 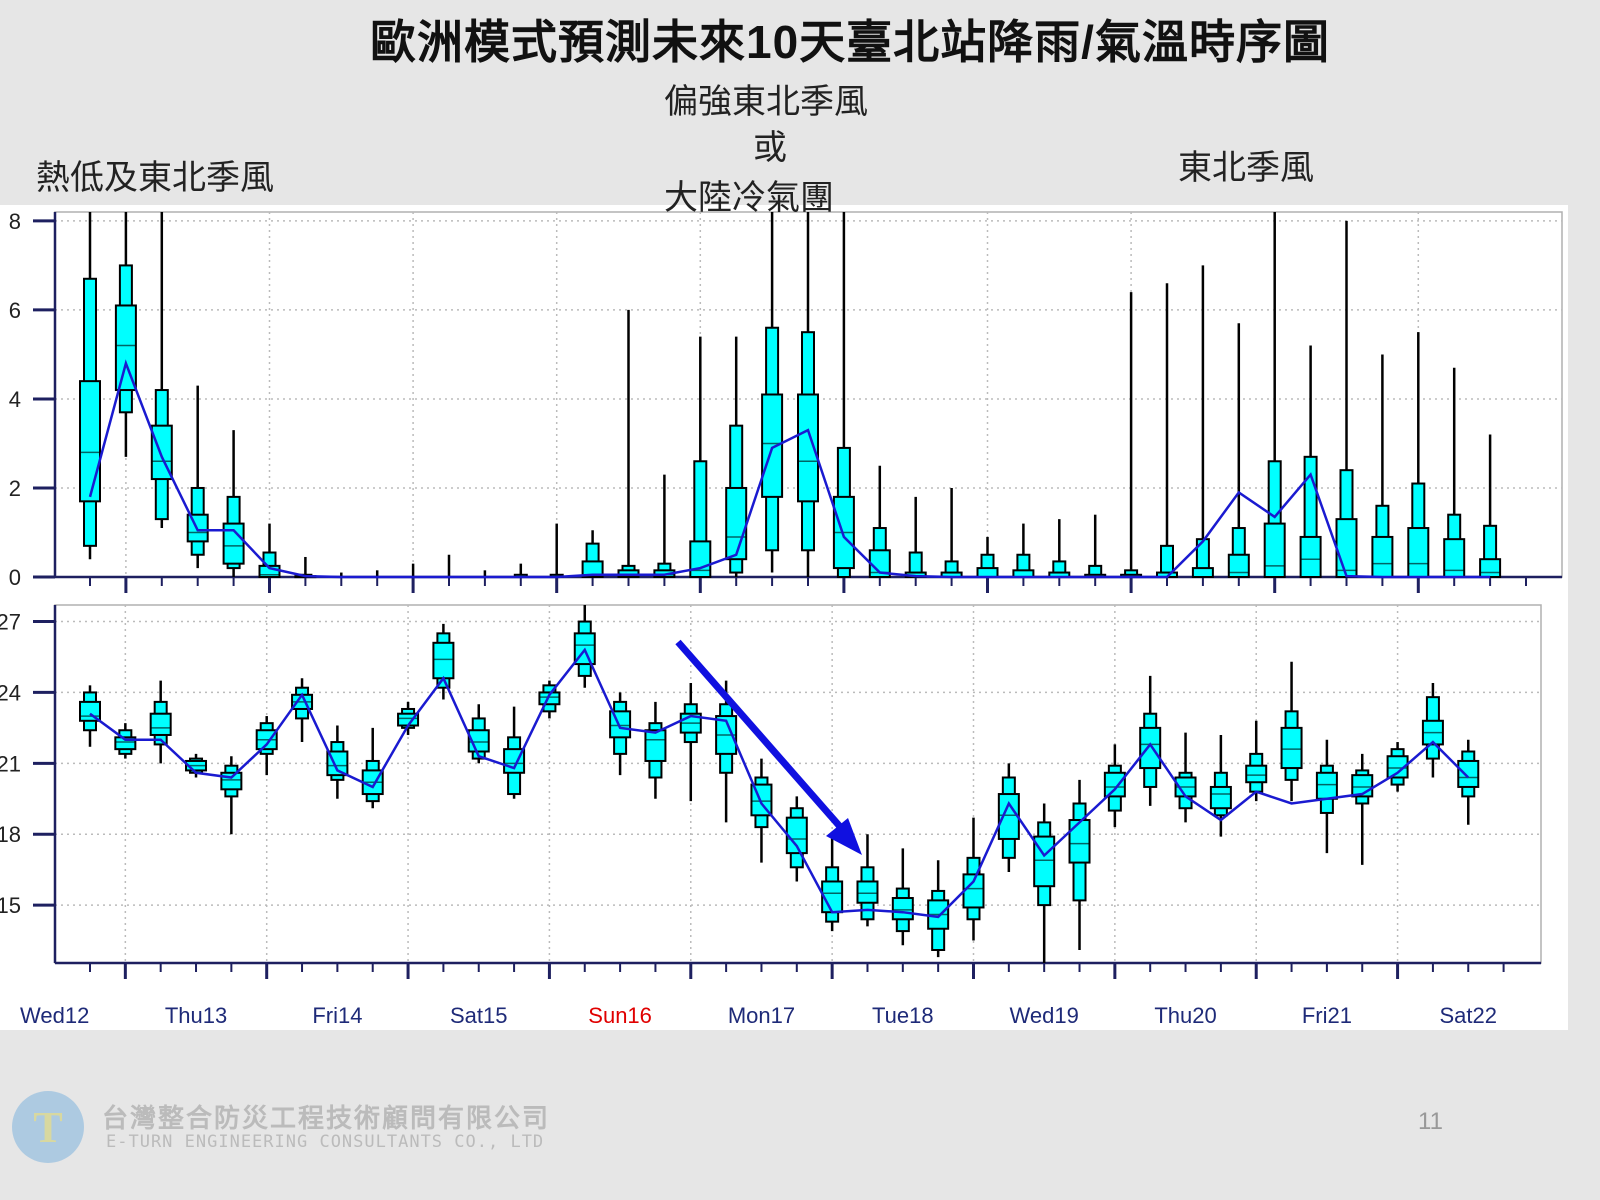 I want to click on y-tick-label: 2, so click(x=15, y=488).